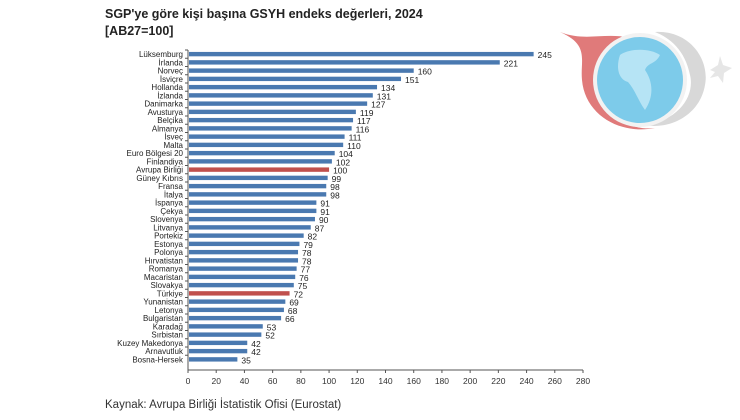 Image resolution: width=740 pixels, height=420 pixels. I want to click on data-label: 72, so click(299, 294).